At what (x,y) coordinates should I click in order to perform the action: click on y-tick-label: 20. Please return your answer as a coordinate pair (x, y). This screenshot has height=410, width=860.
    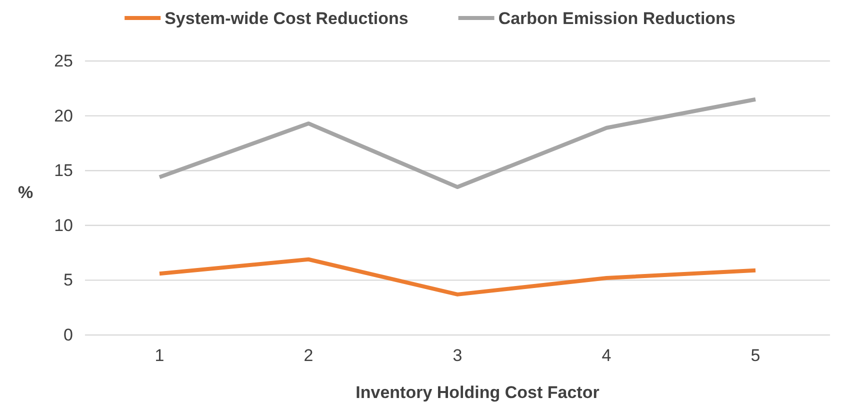
    Looking at the image, I should click on (63, 116).